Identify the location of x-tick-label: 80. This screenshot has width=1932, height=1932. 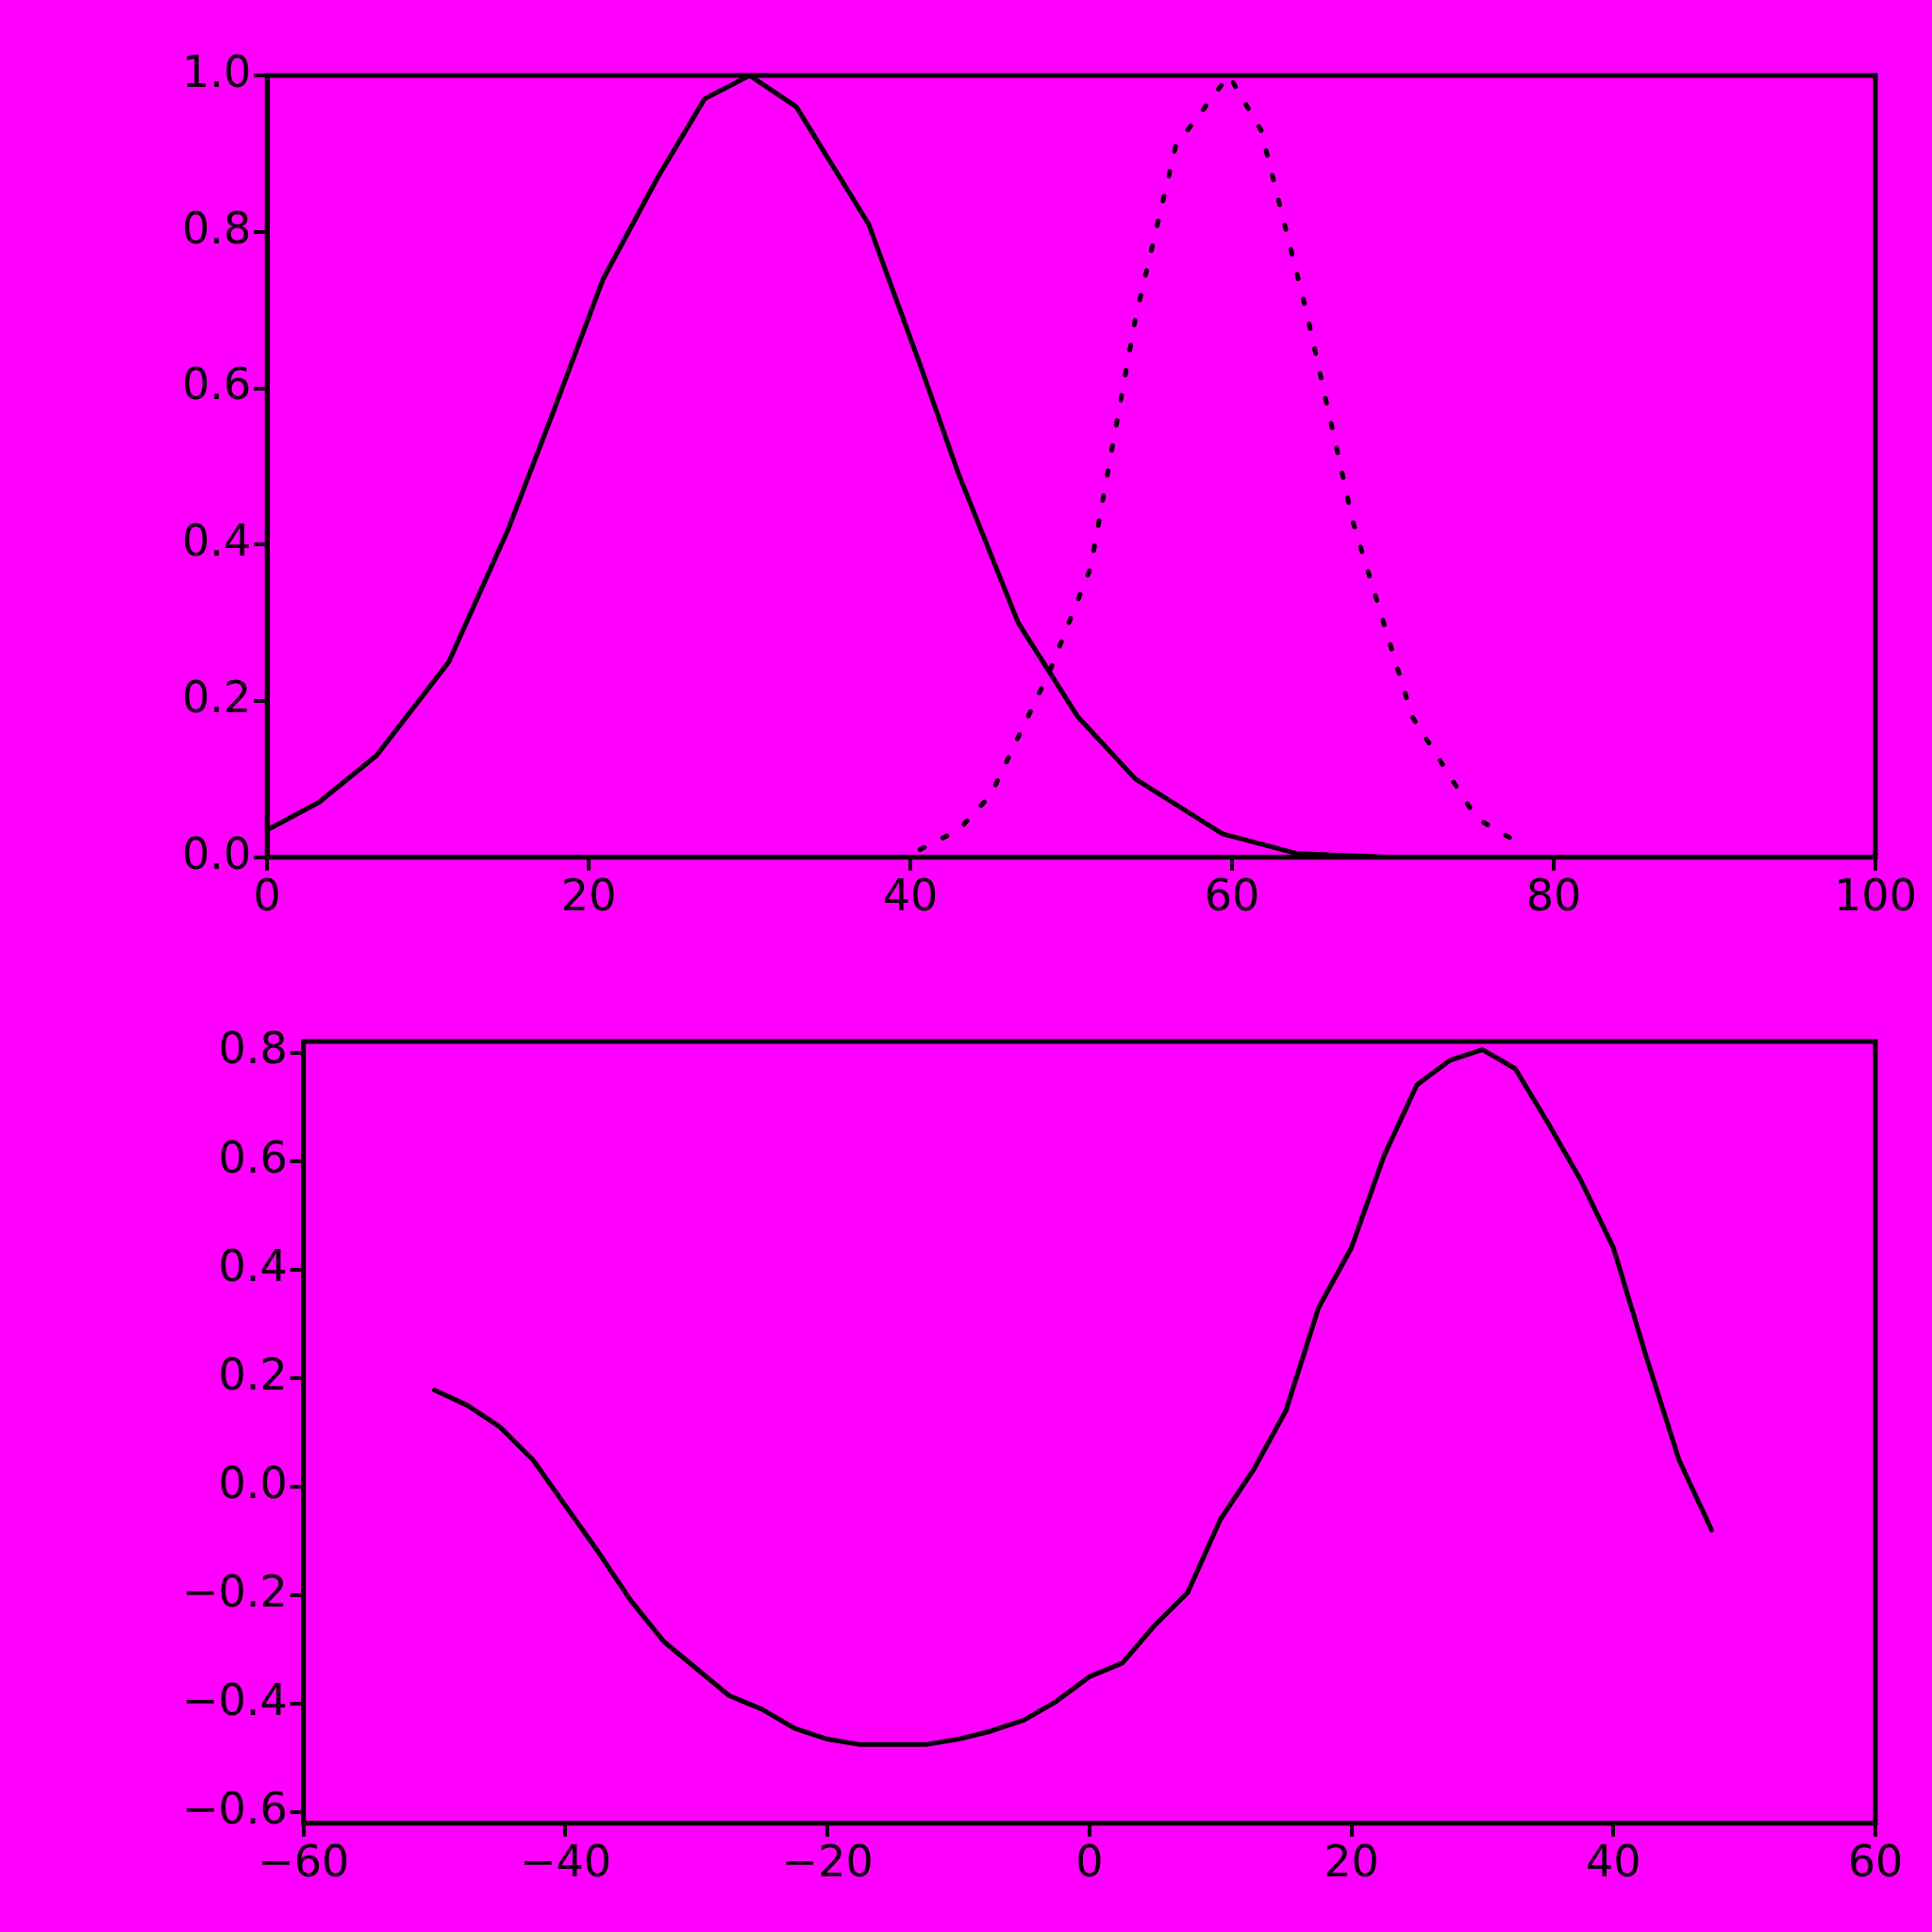
(1554, 896).